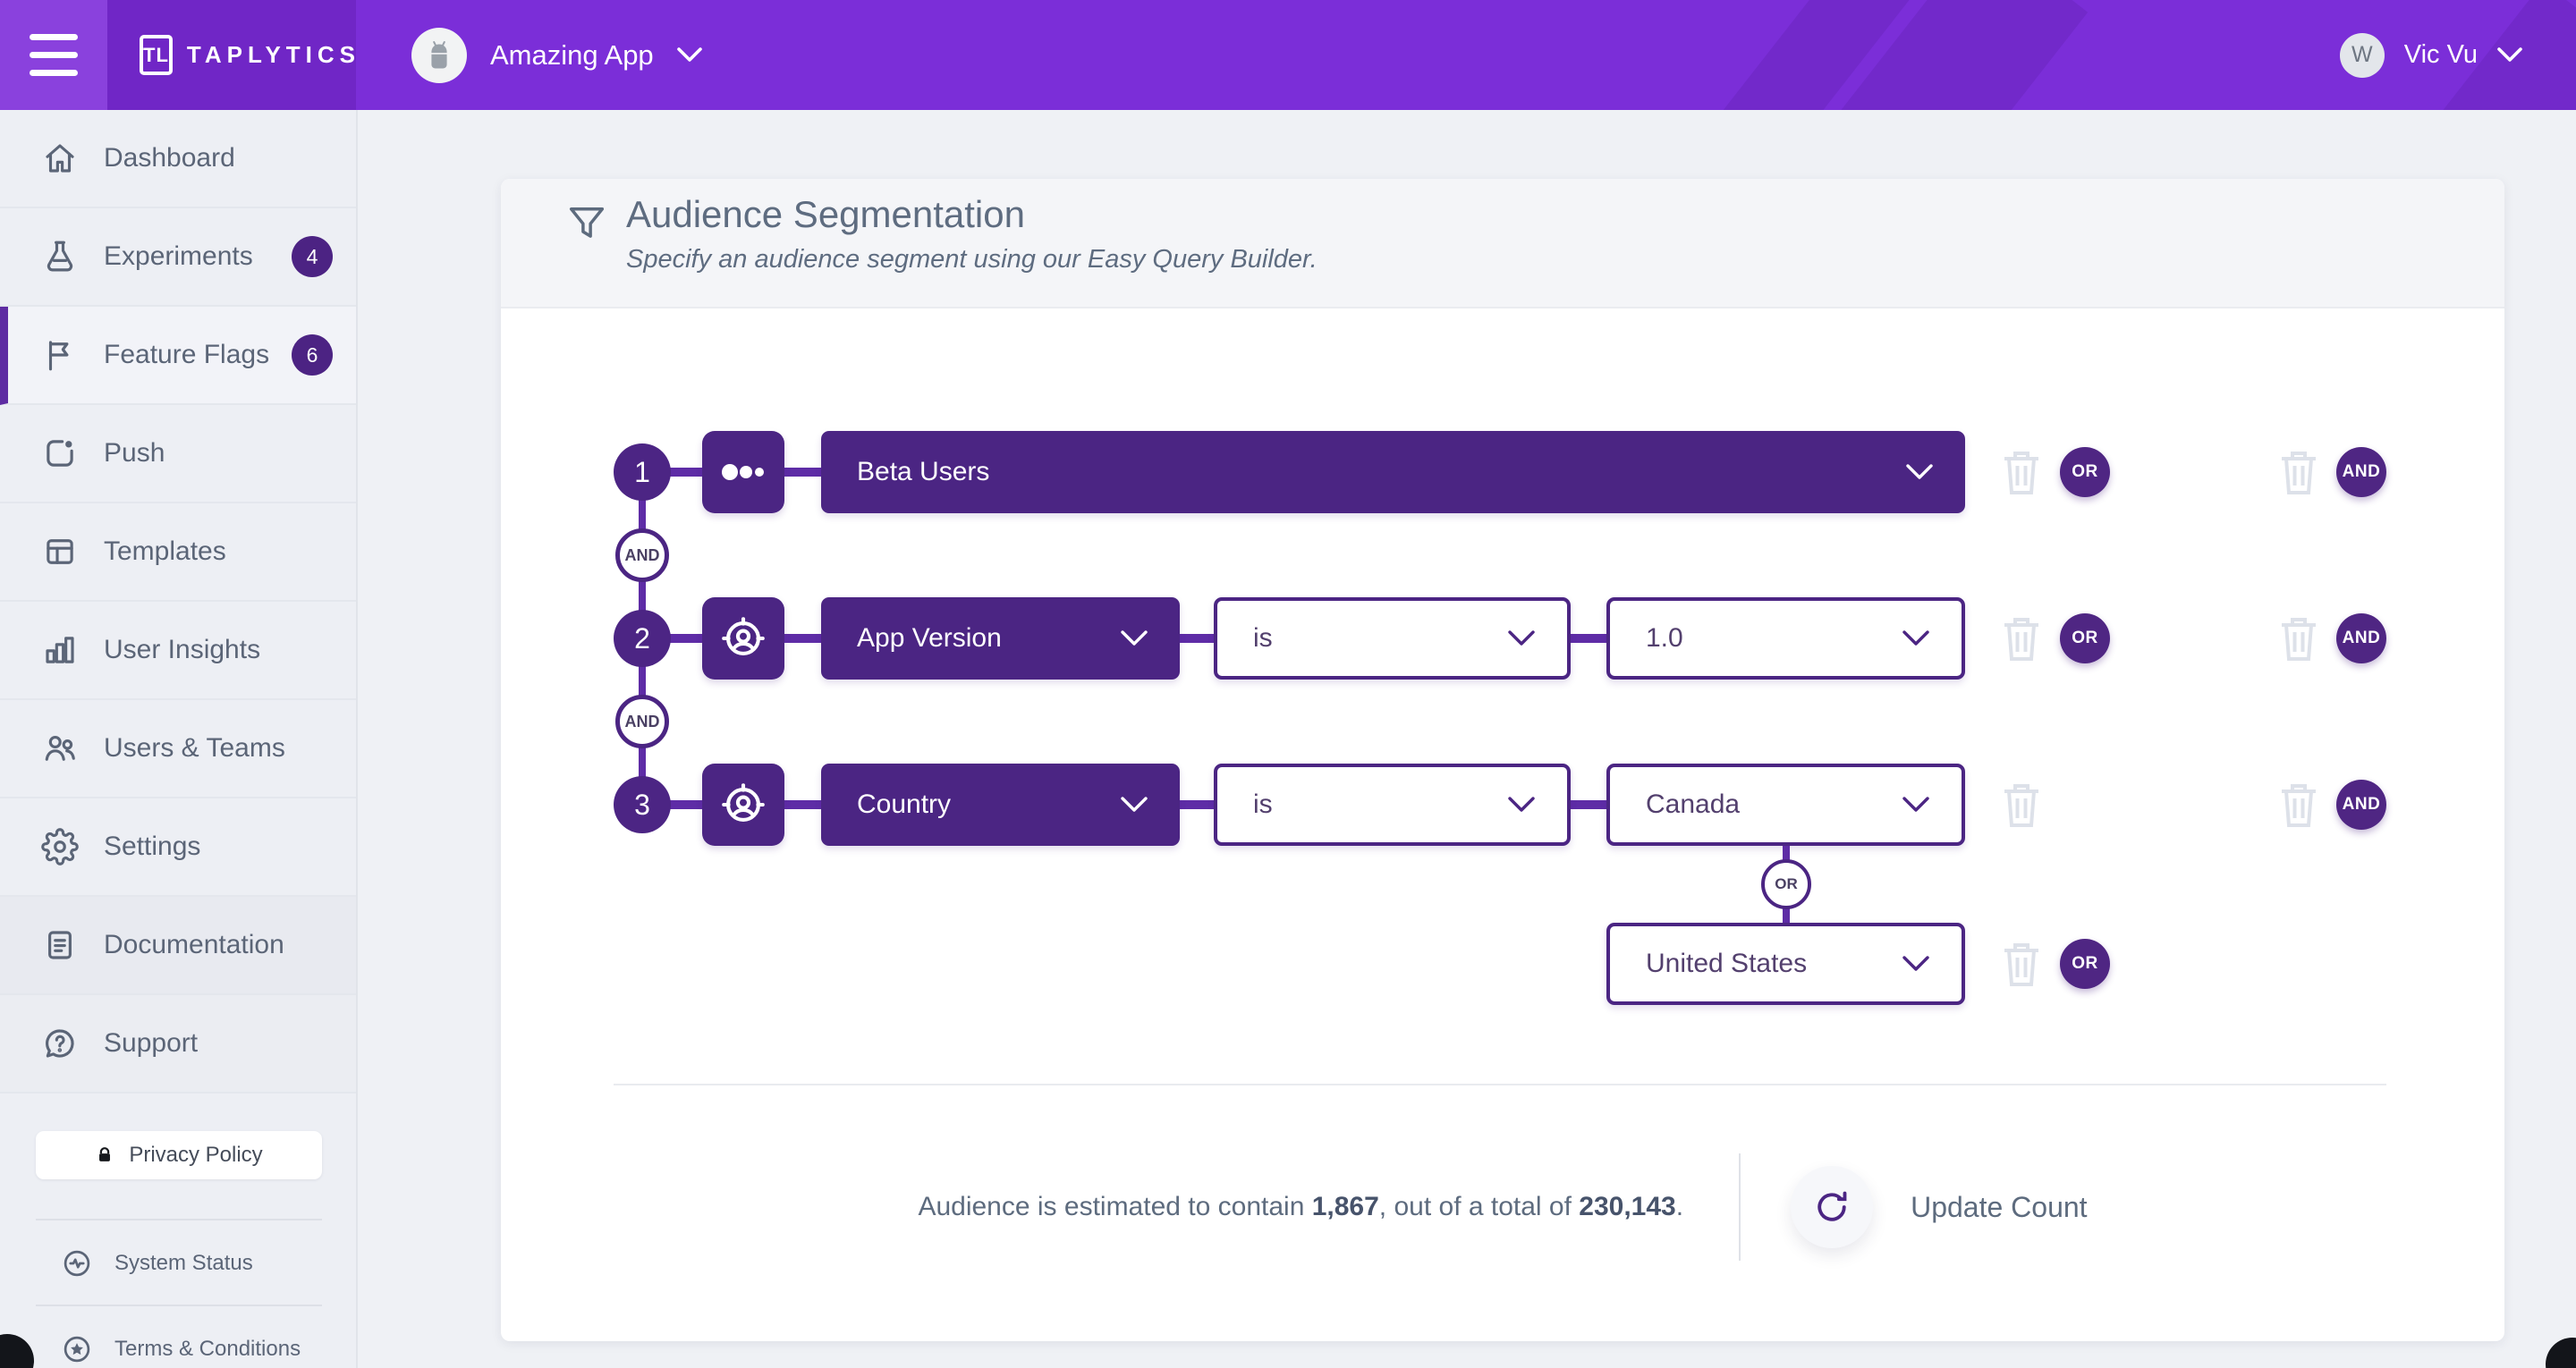 This screenshot has width=2576, height=1368. I want to click on update-count-button, so click(1832, 1207).